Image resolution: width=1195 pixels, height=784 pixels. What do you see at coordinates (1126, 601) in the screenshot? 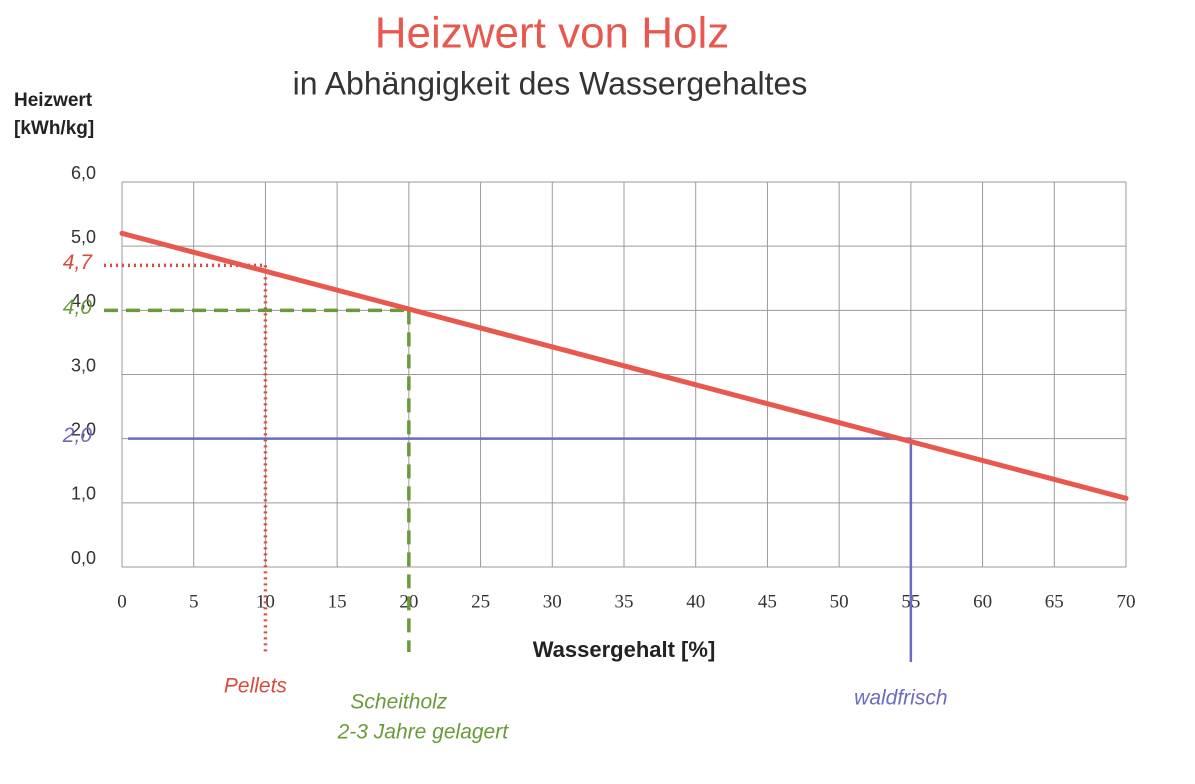
I see `x-tick-label: 70` at bounding box center [1126, 601].